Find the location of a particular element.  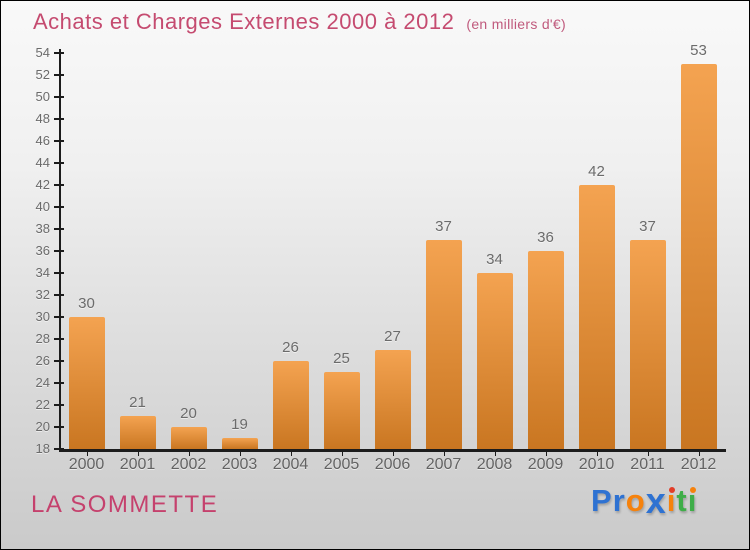

bar-value-label: 30 is located at coordinates (86, 303).